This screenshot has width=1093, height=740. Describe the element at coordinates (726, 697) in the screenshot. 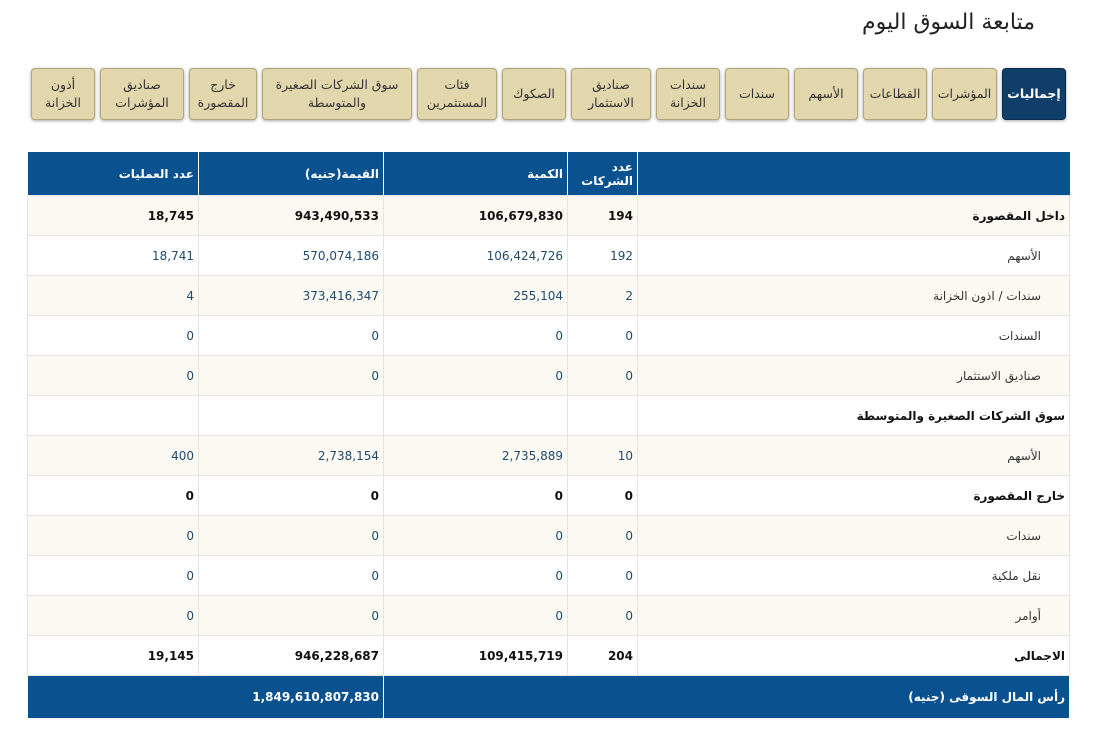

I see `footer-label: رأس المال السوقى (جنيه)` at that location.